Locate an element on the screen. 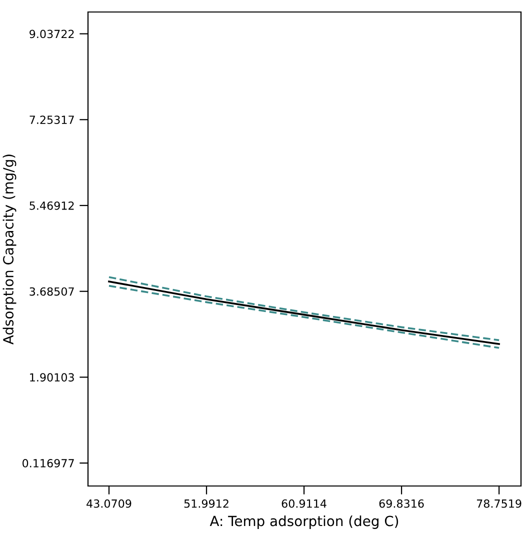  y-tick-label: 5.46912 is located at coordinates (52, 205).